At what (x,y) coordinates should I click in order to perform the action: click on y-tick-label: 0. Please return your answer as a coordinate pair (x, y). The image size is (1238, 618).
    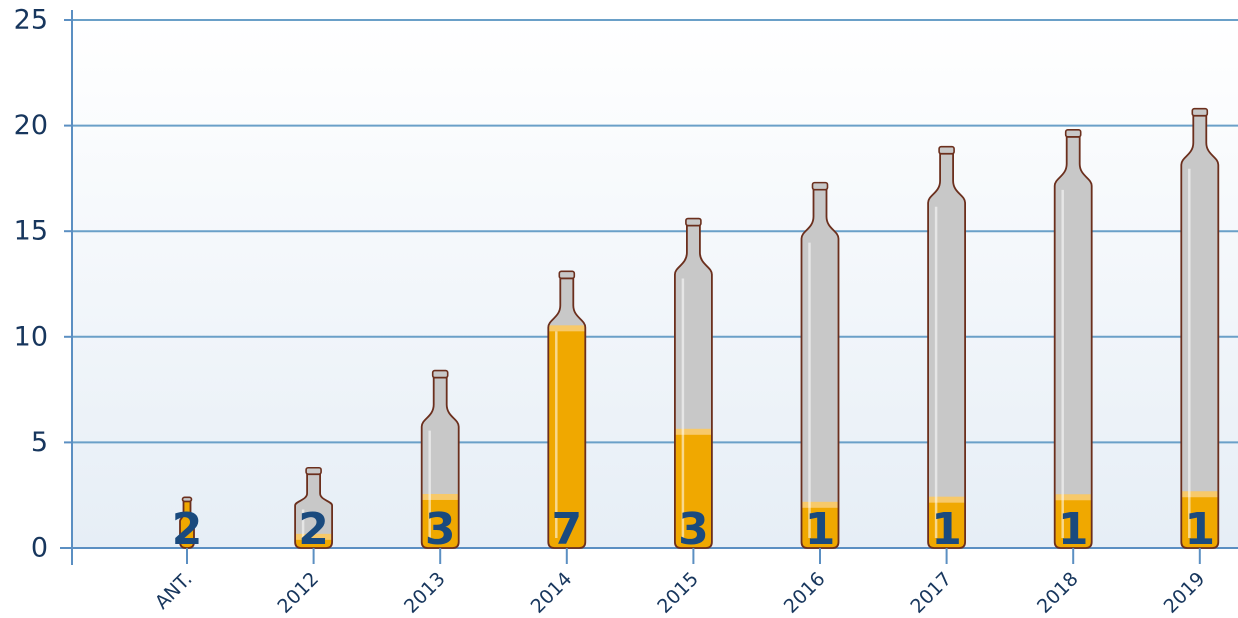
    Looking at the image, I should click on (39, 548).